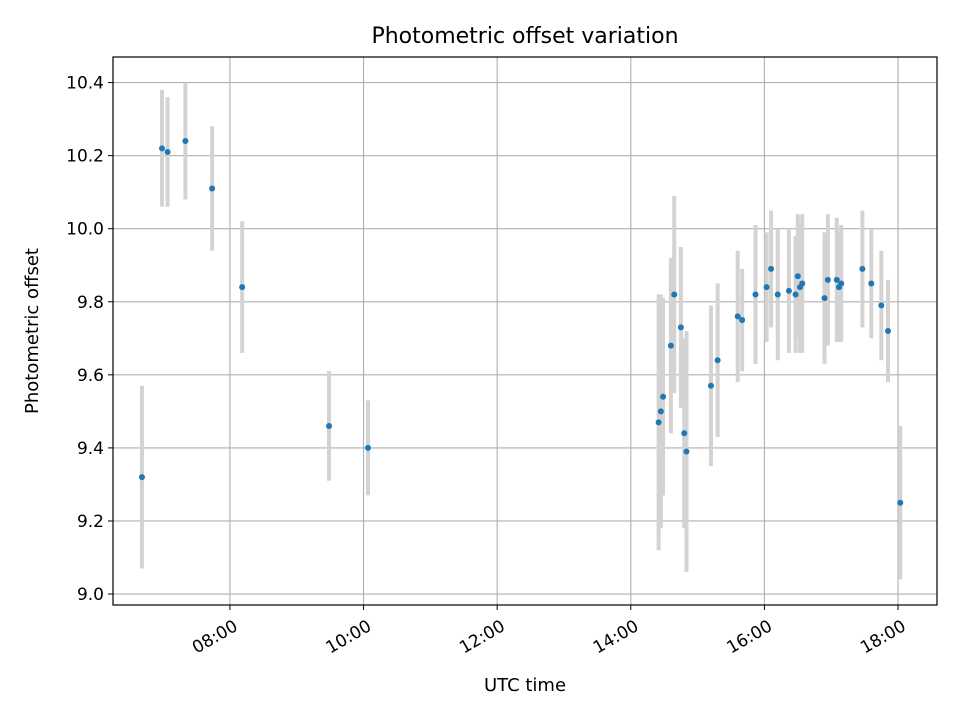  What do you see at coordinates (90, 303) in the screenshot?
I see `y-tick-label: 9.8` at bounding box center [90, 303].